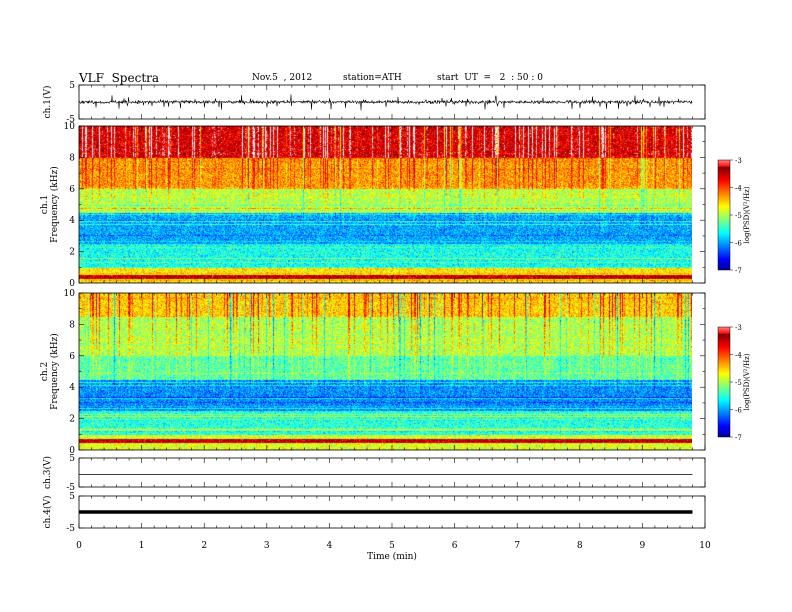 The width and height of the screenshot is (792, 612). I want to click on x-tick-label: 4, so click(330, 546).